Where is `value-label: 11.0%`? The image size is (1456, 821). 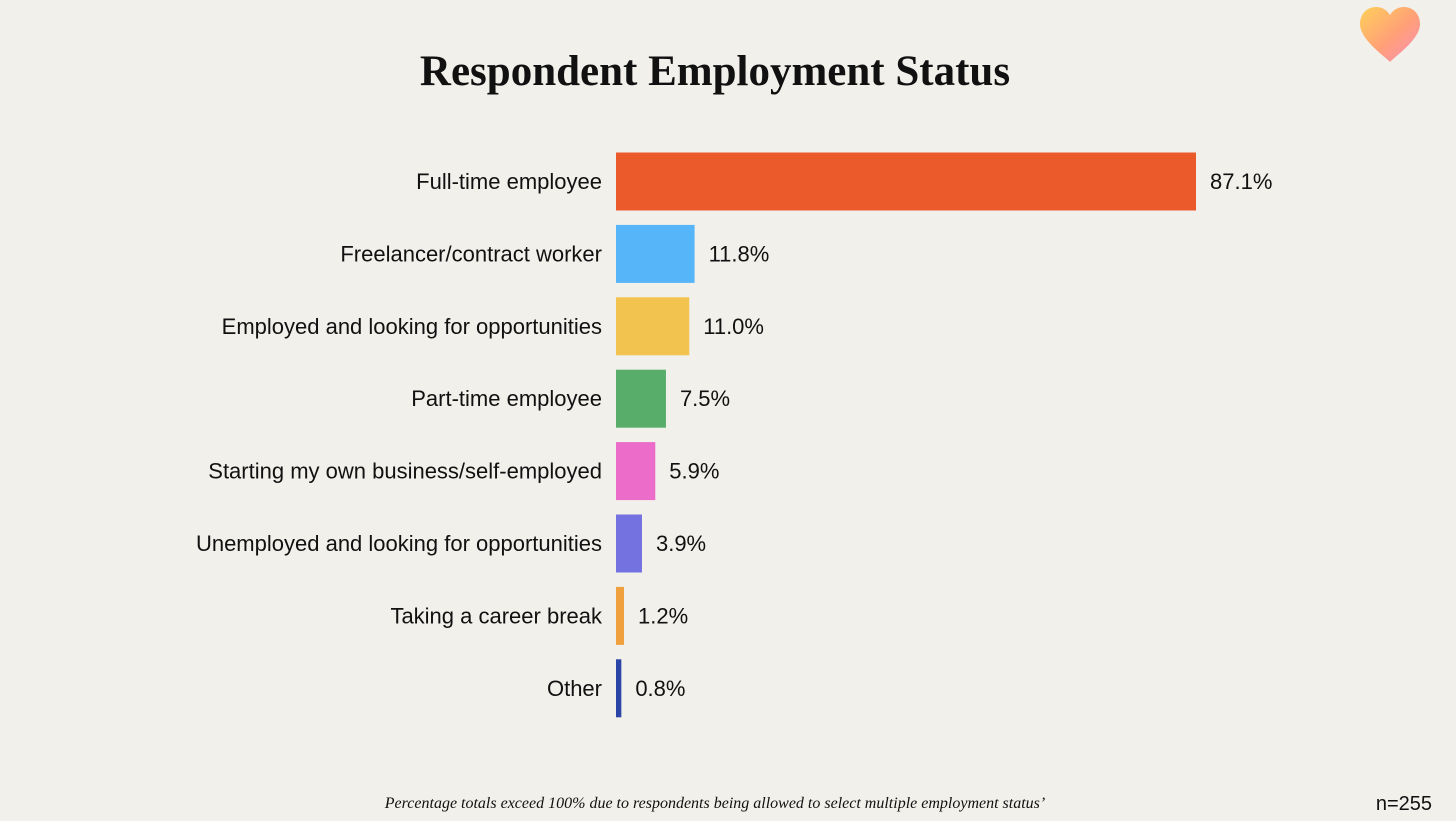
value-label: 11.0% is located at coordinates (733, 326).